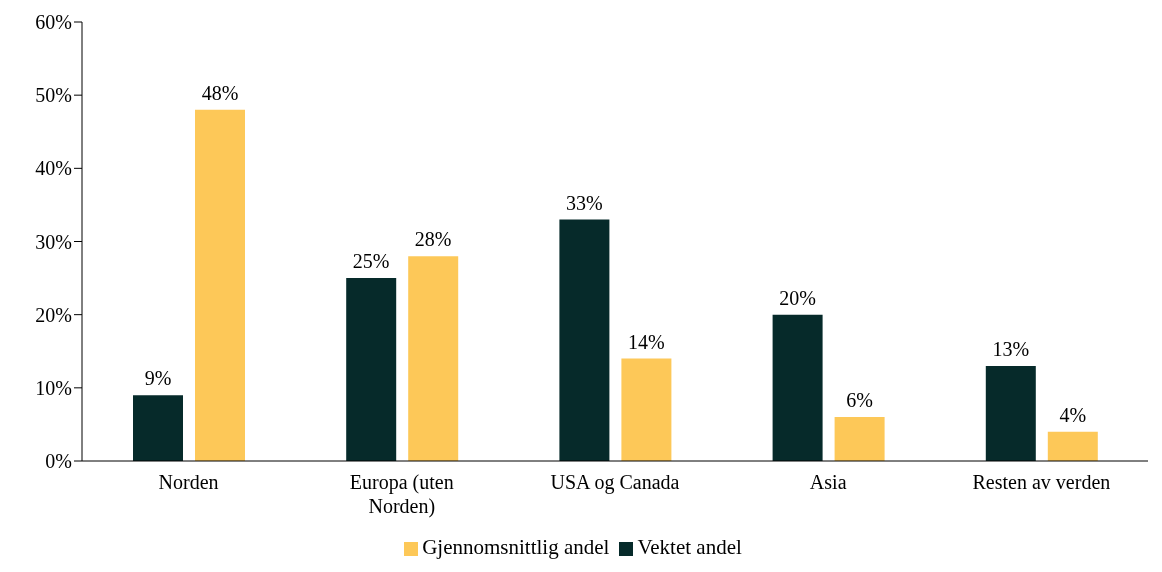  Describe the element at coordinates (615, 482) in the screenshot. I see `x-tick-label: USA og Canada` at that location.